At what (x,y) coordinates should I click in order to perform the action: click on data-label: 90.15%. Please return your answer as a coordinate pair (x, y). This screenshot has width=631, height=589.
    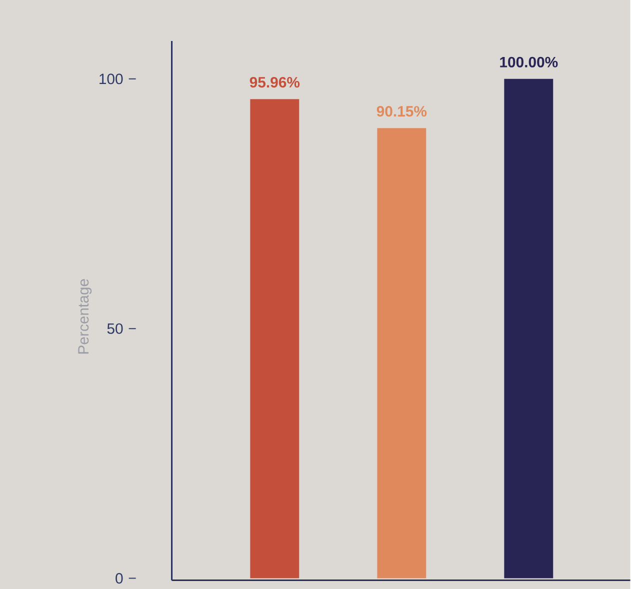
    Looking at the image, I should click on (401, 111).